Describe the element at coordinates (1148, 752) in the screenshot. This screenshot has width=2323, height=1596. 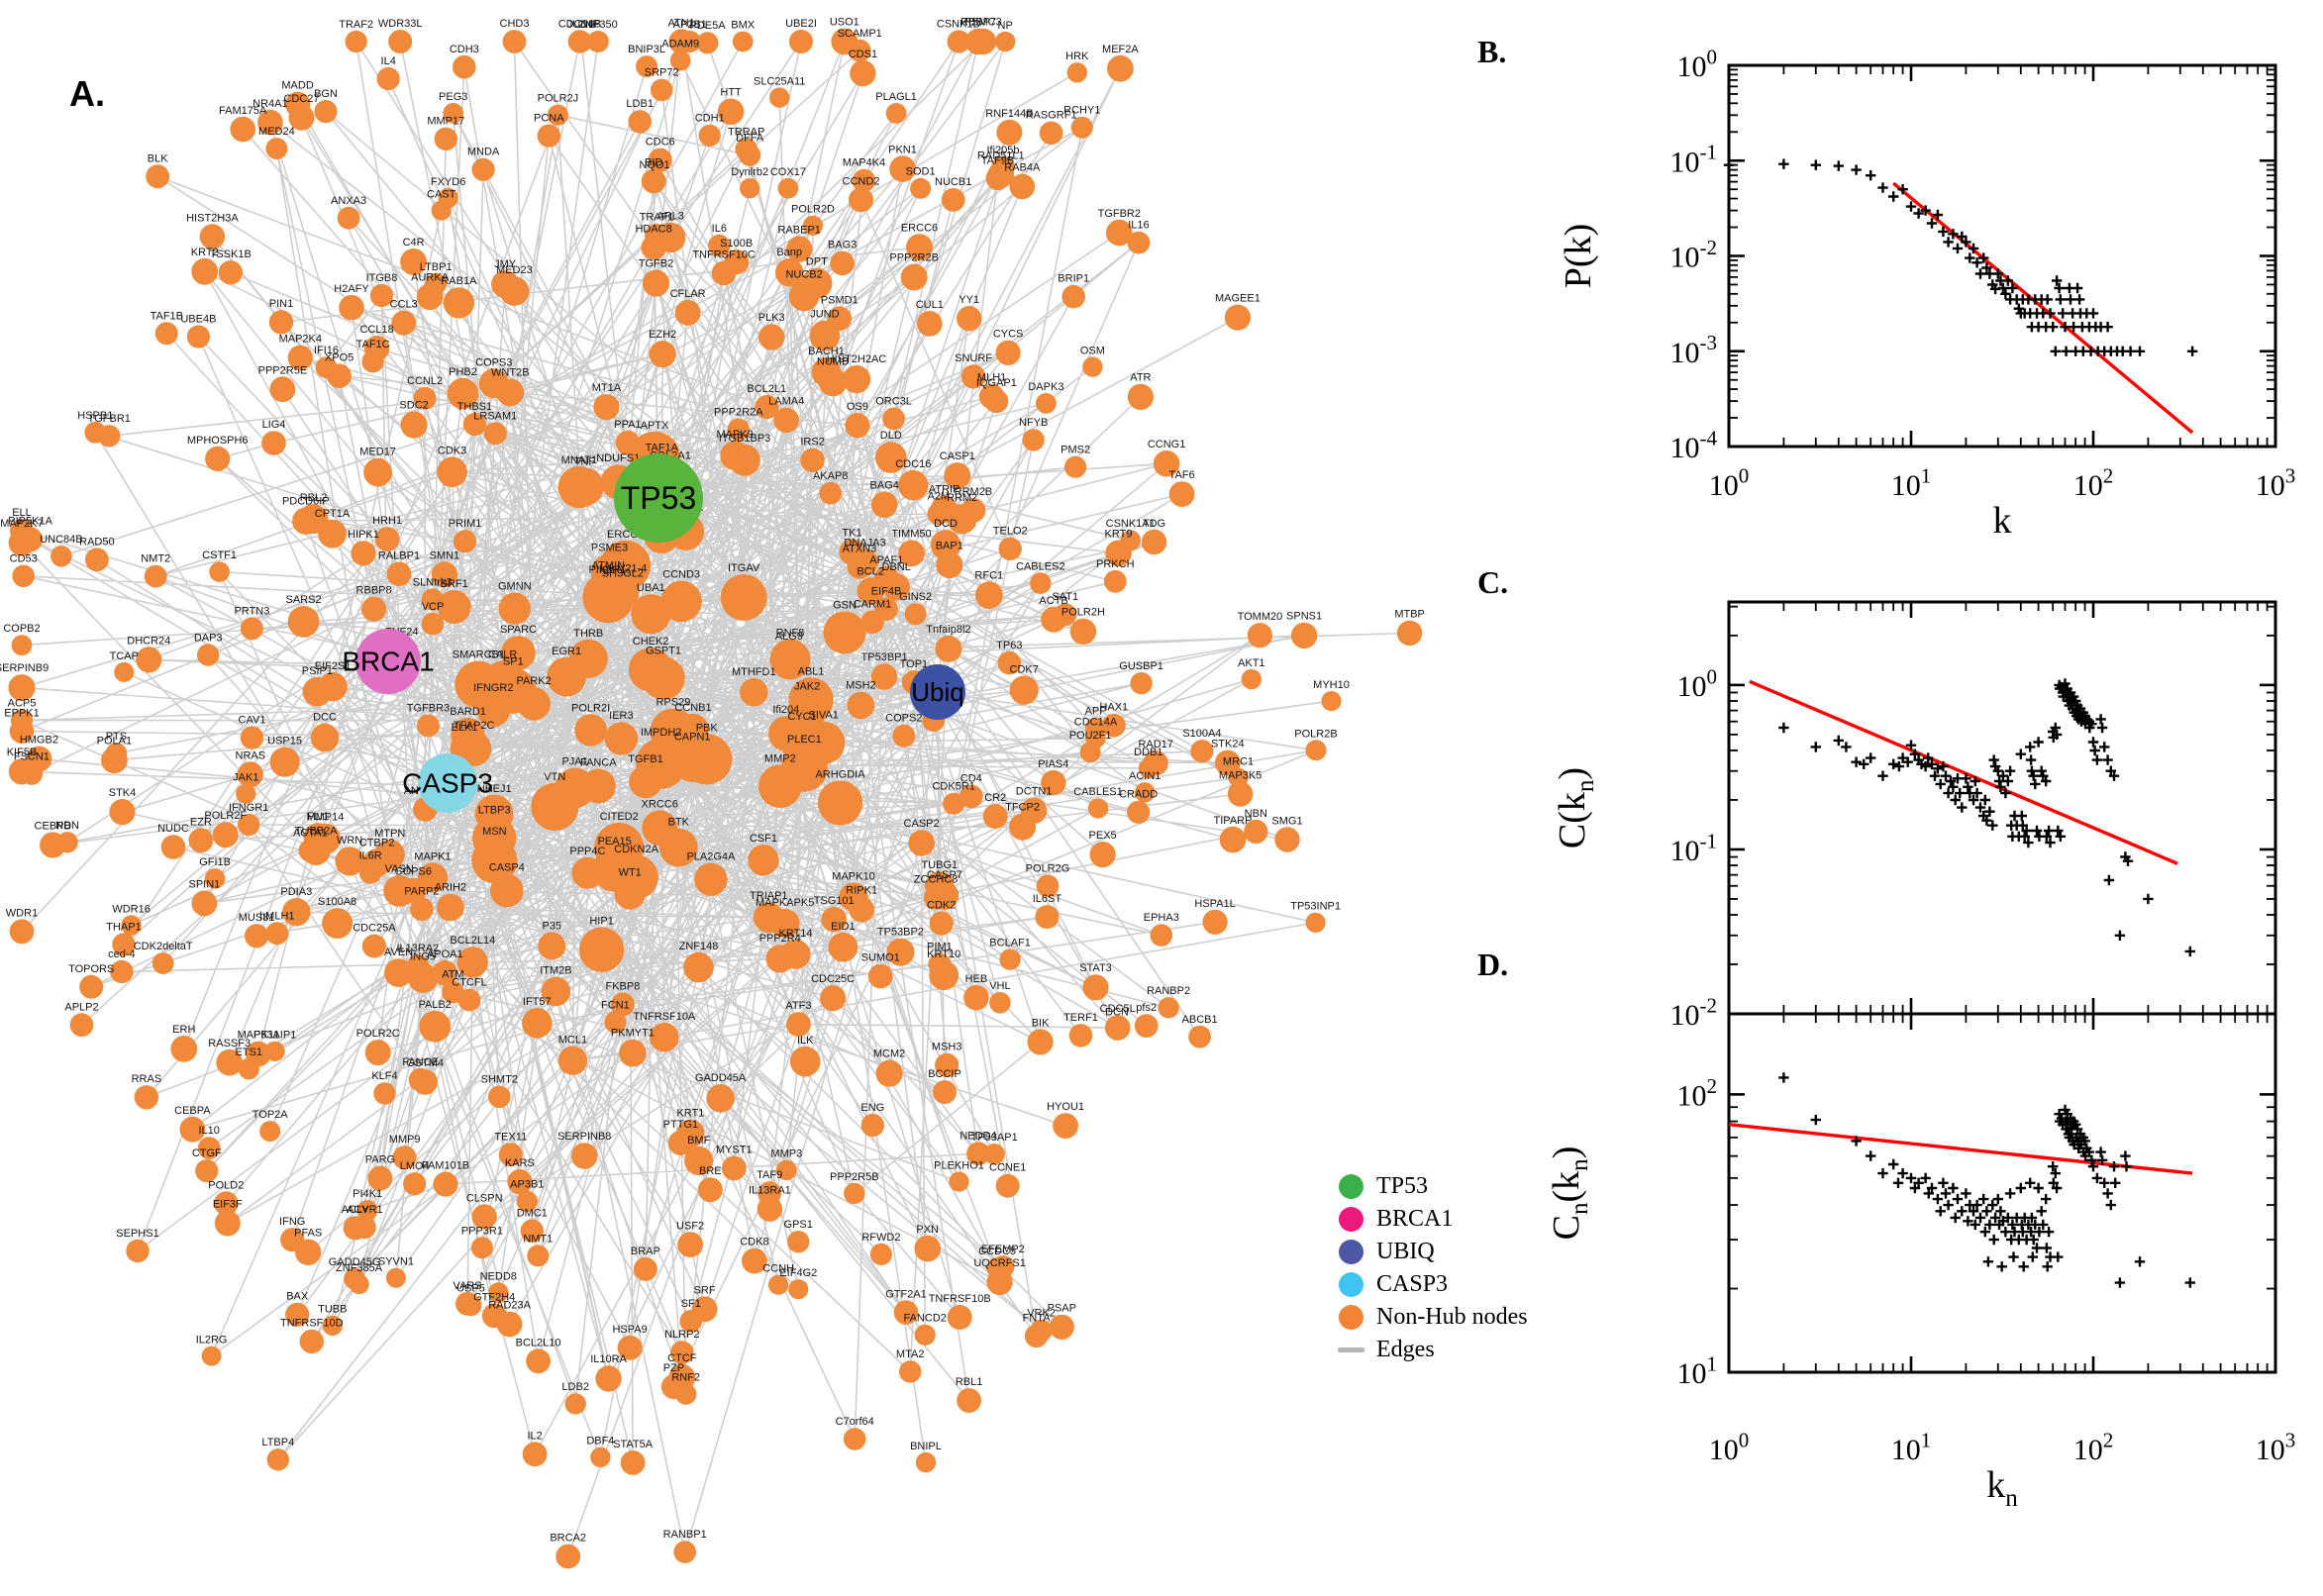
I see `network-node-label: DDB1` at that location.